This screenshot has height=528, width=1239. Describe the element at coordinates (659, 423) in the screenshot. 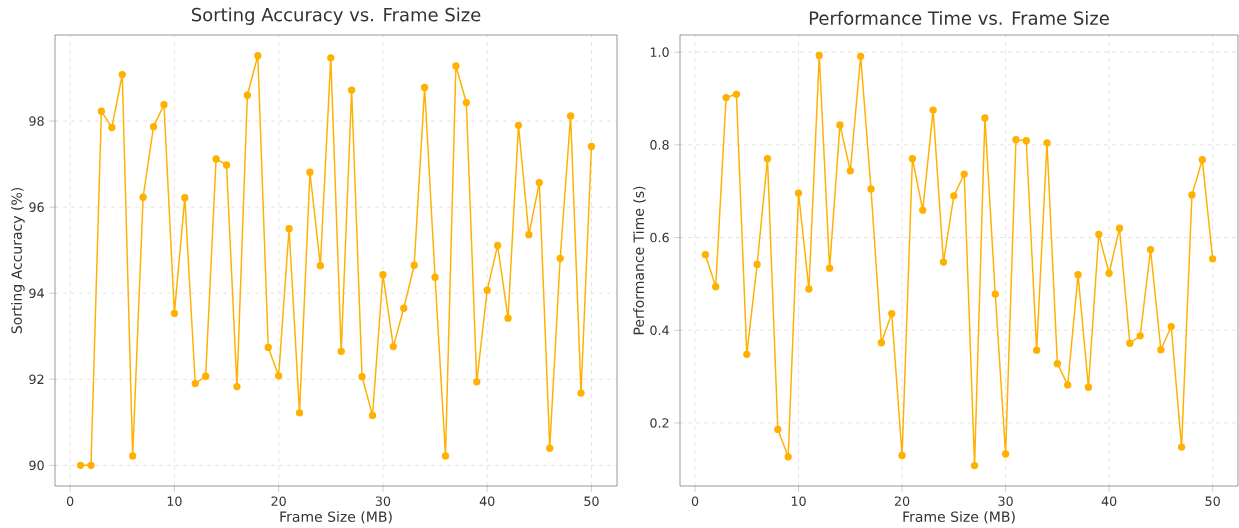

I see `y-tick-label: 0.2` at that location.